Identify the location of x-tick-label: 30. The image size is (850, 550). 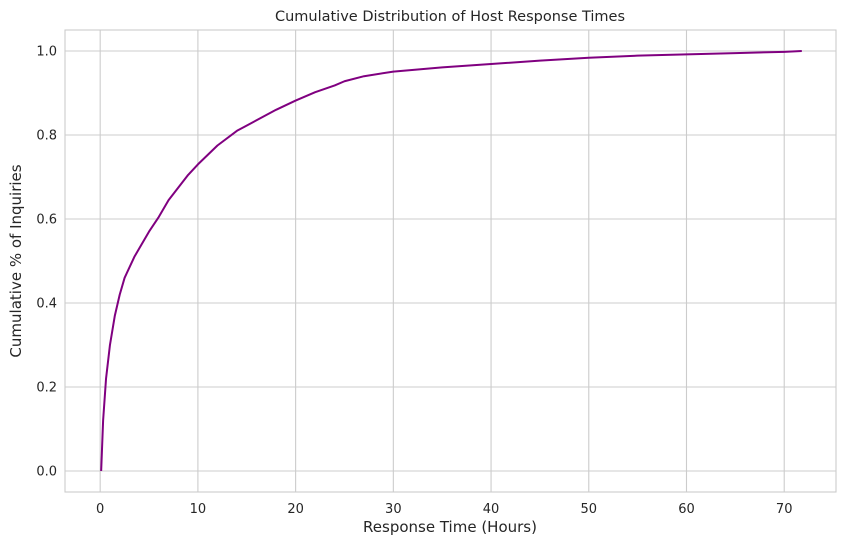
(393, 509).